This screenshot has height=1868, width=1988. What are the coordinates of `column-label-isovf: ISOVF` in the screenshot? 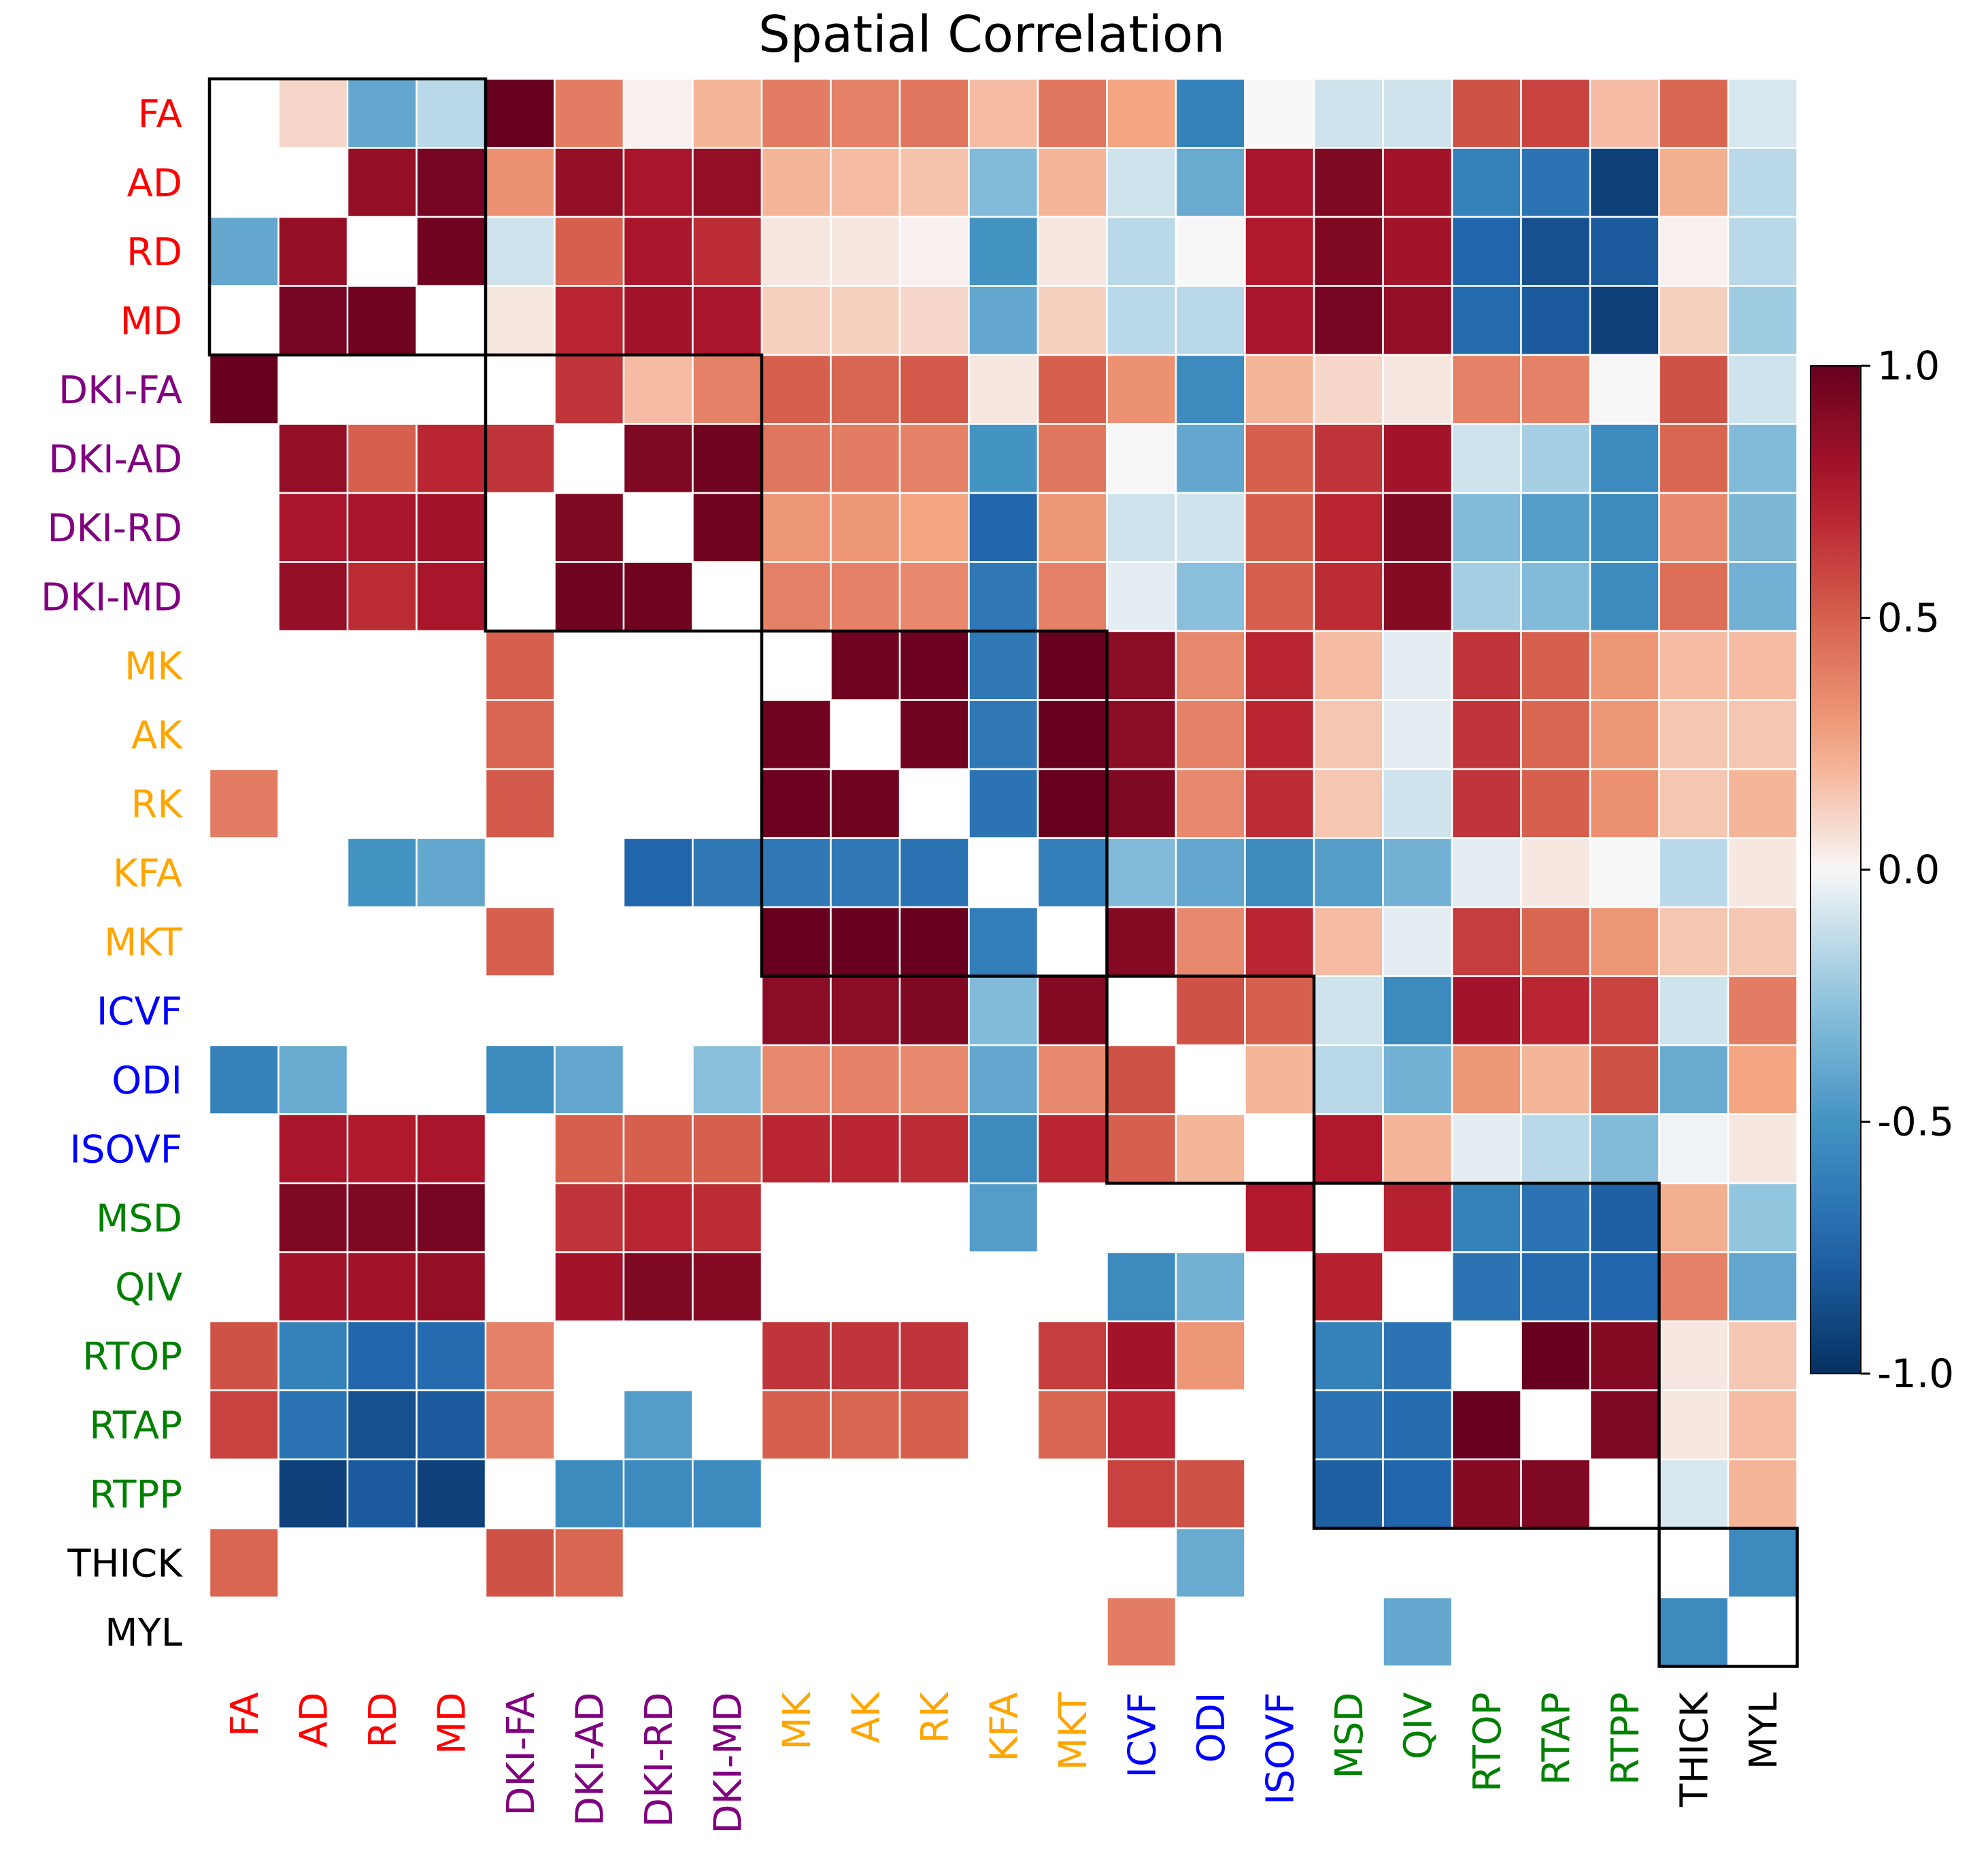 It's located at (1280, 1749).